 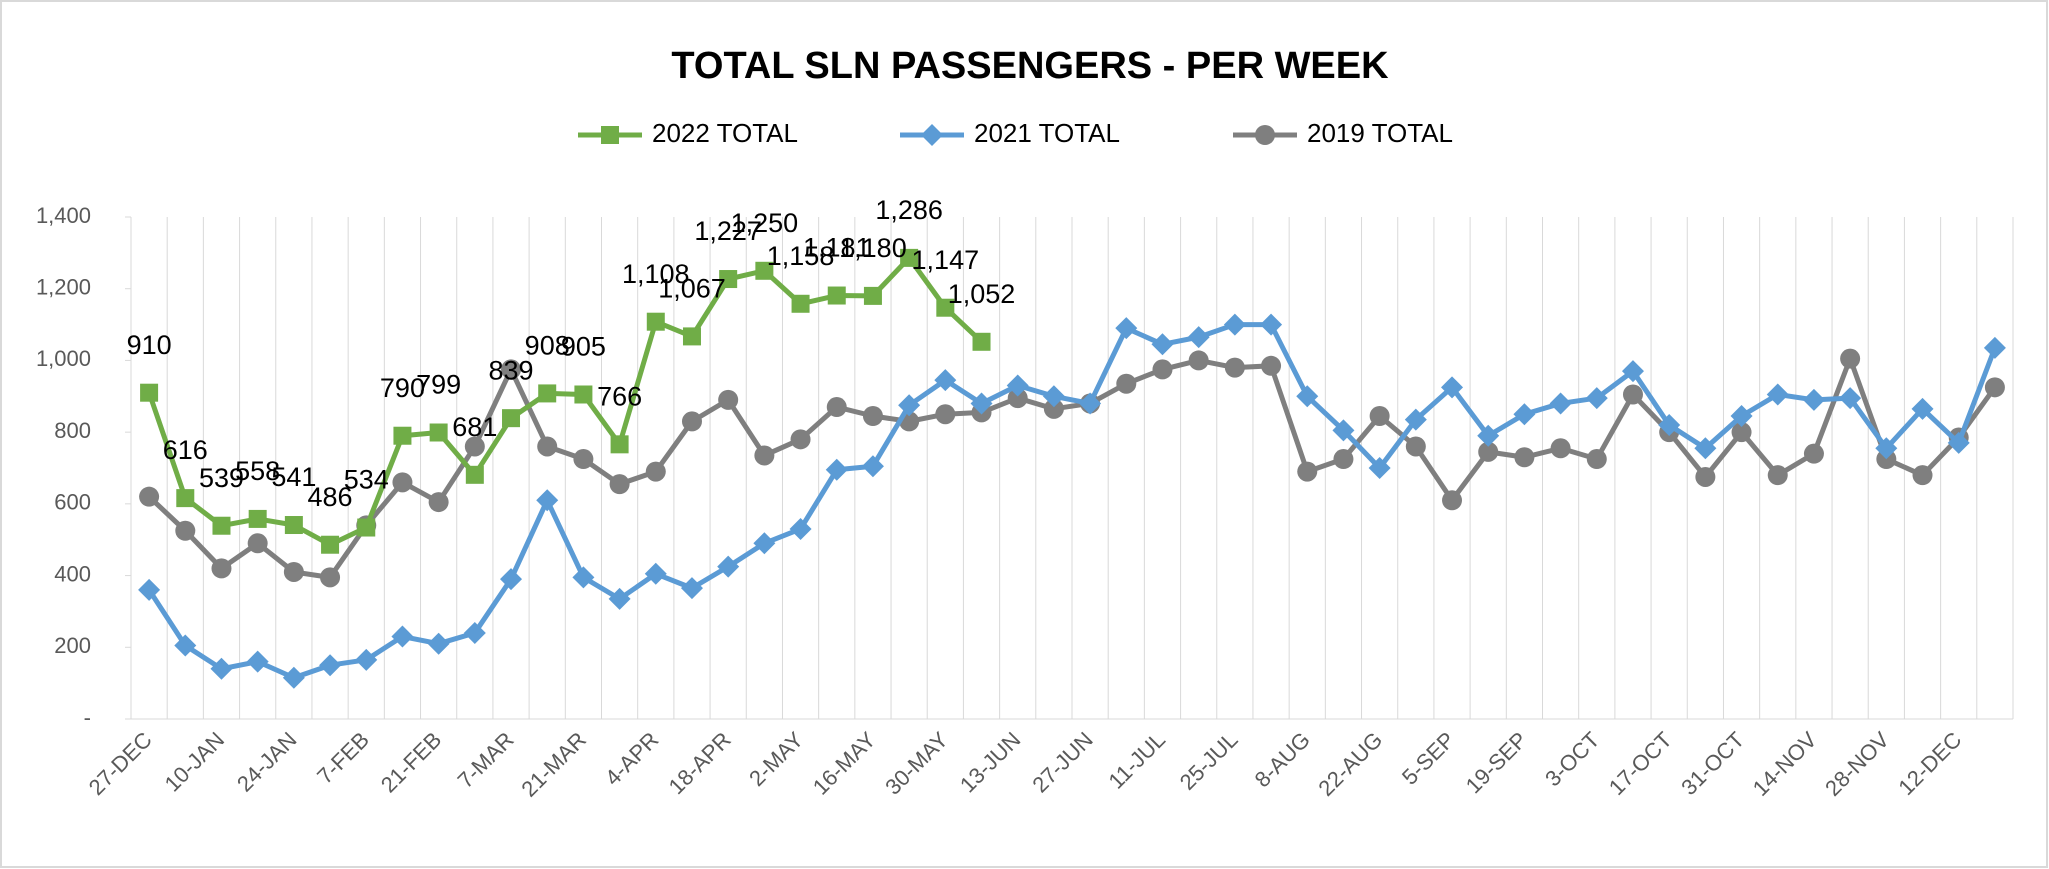 What do you see at coordinates (149, 345) in the screenshot?
I see `data-label: 910` at bounding box center [149, 345].